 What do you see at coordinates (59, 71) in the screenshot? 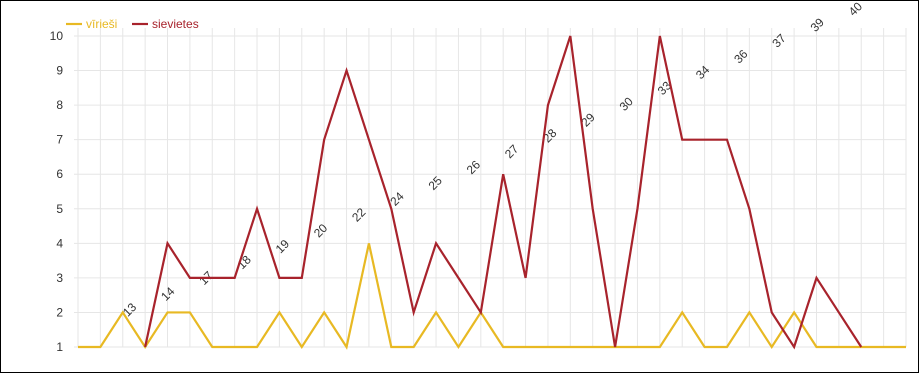
I see `y-tick-label: 9` at bounding box center [59, 71].